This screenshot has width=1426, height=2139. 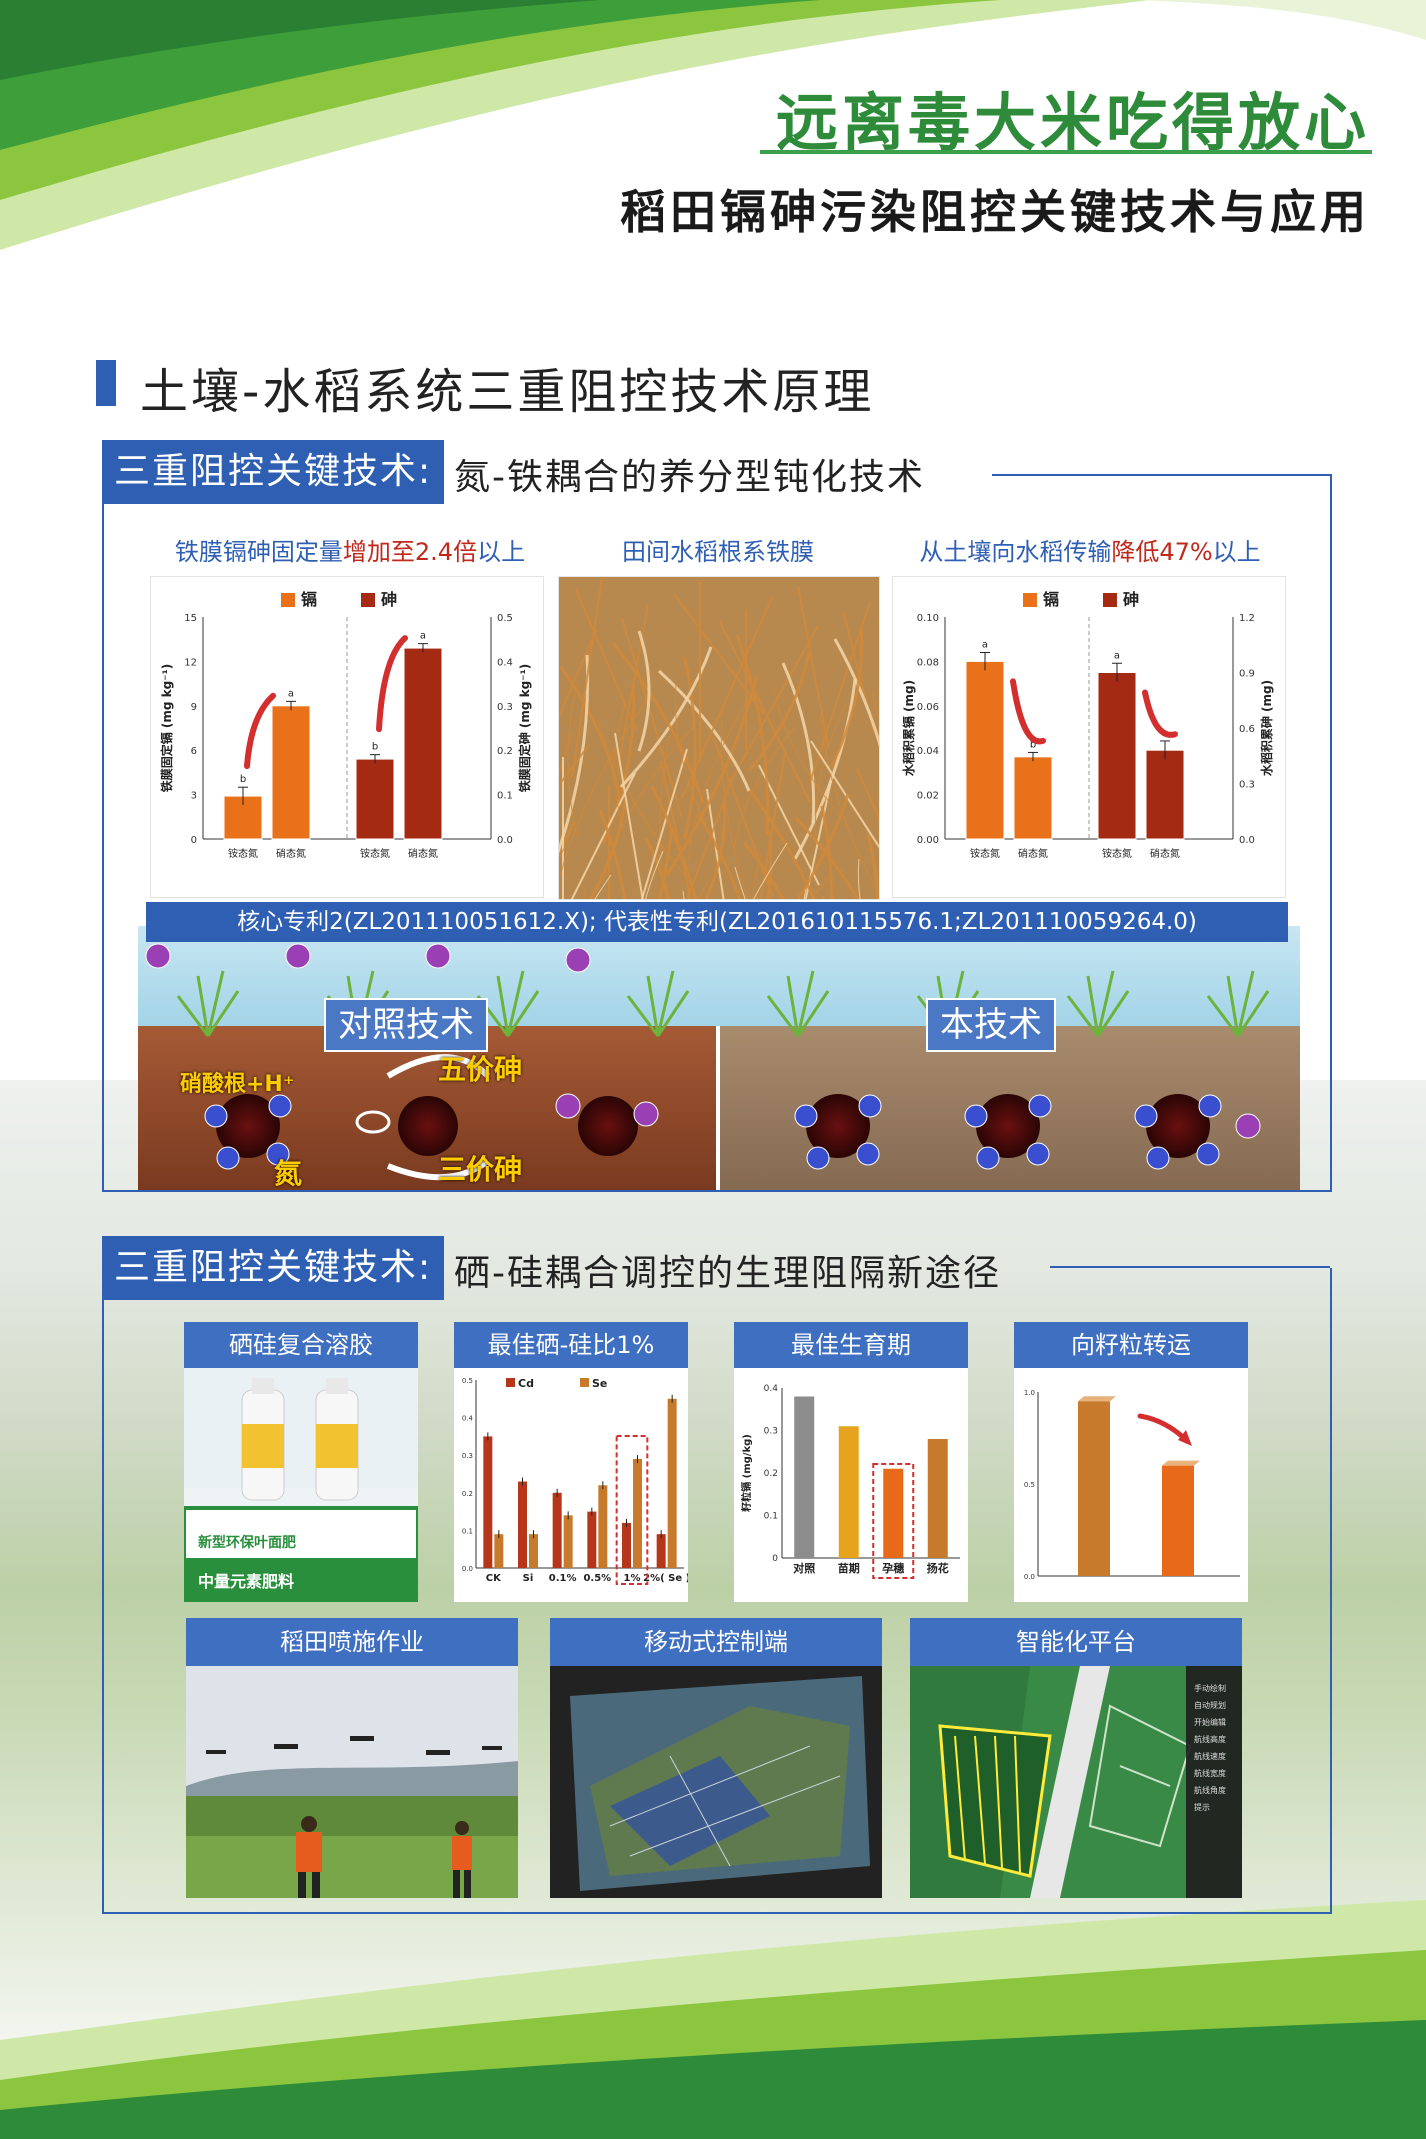 What do you see at coordinates (190, 618) in the screenshot?
I see `tick-label-left: 15` at bounding box center [190, 618].